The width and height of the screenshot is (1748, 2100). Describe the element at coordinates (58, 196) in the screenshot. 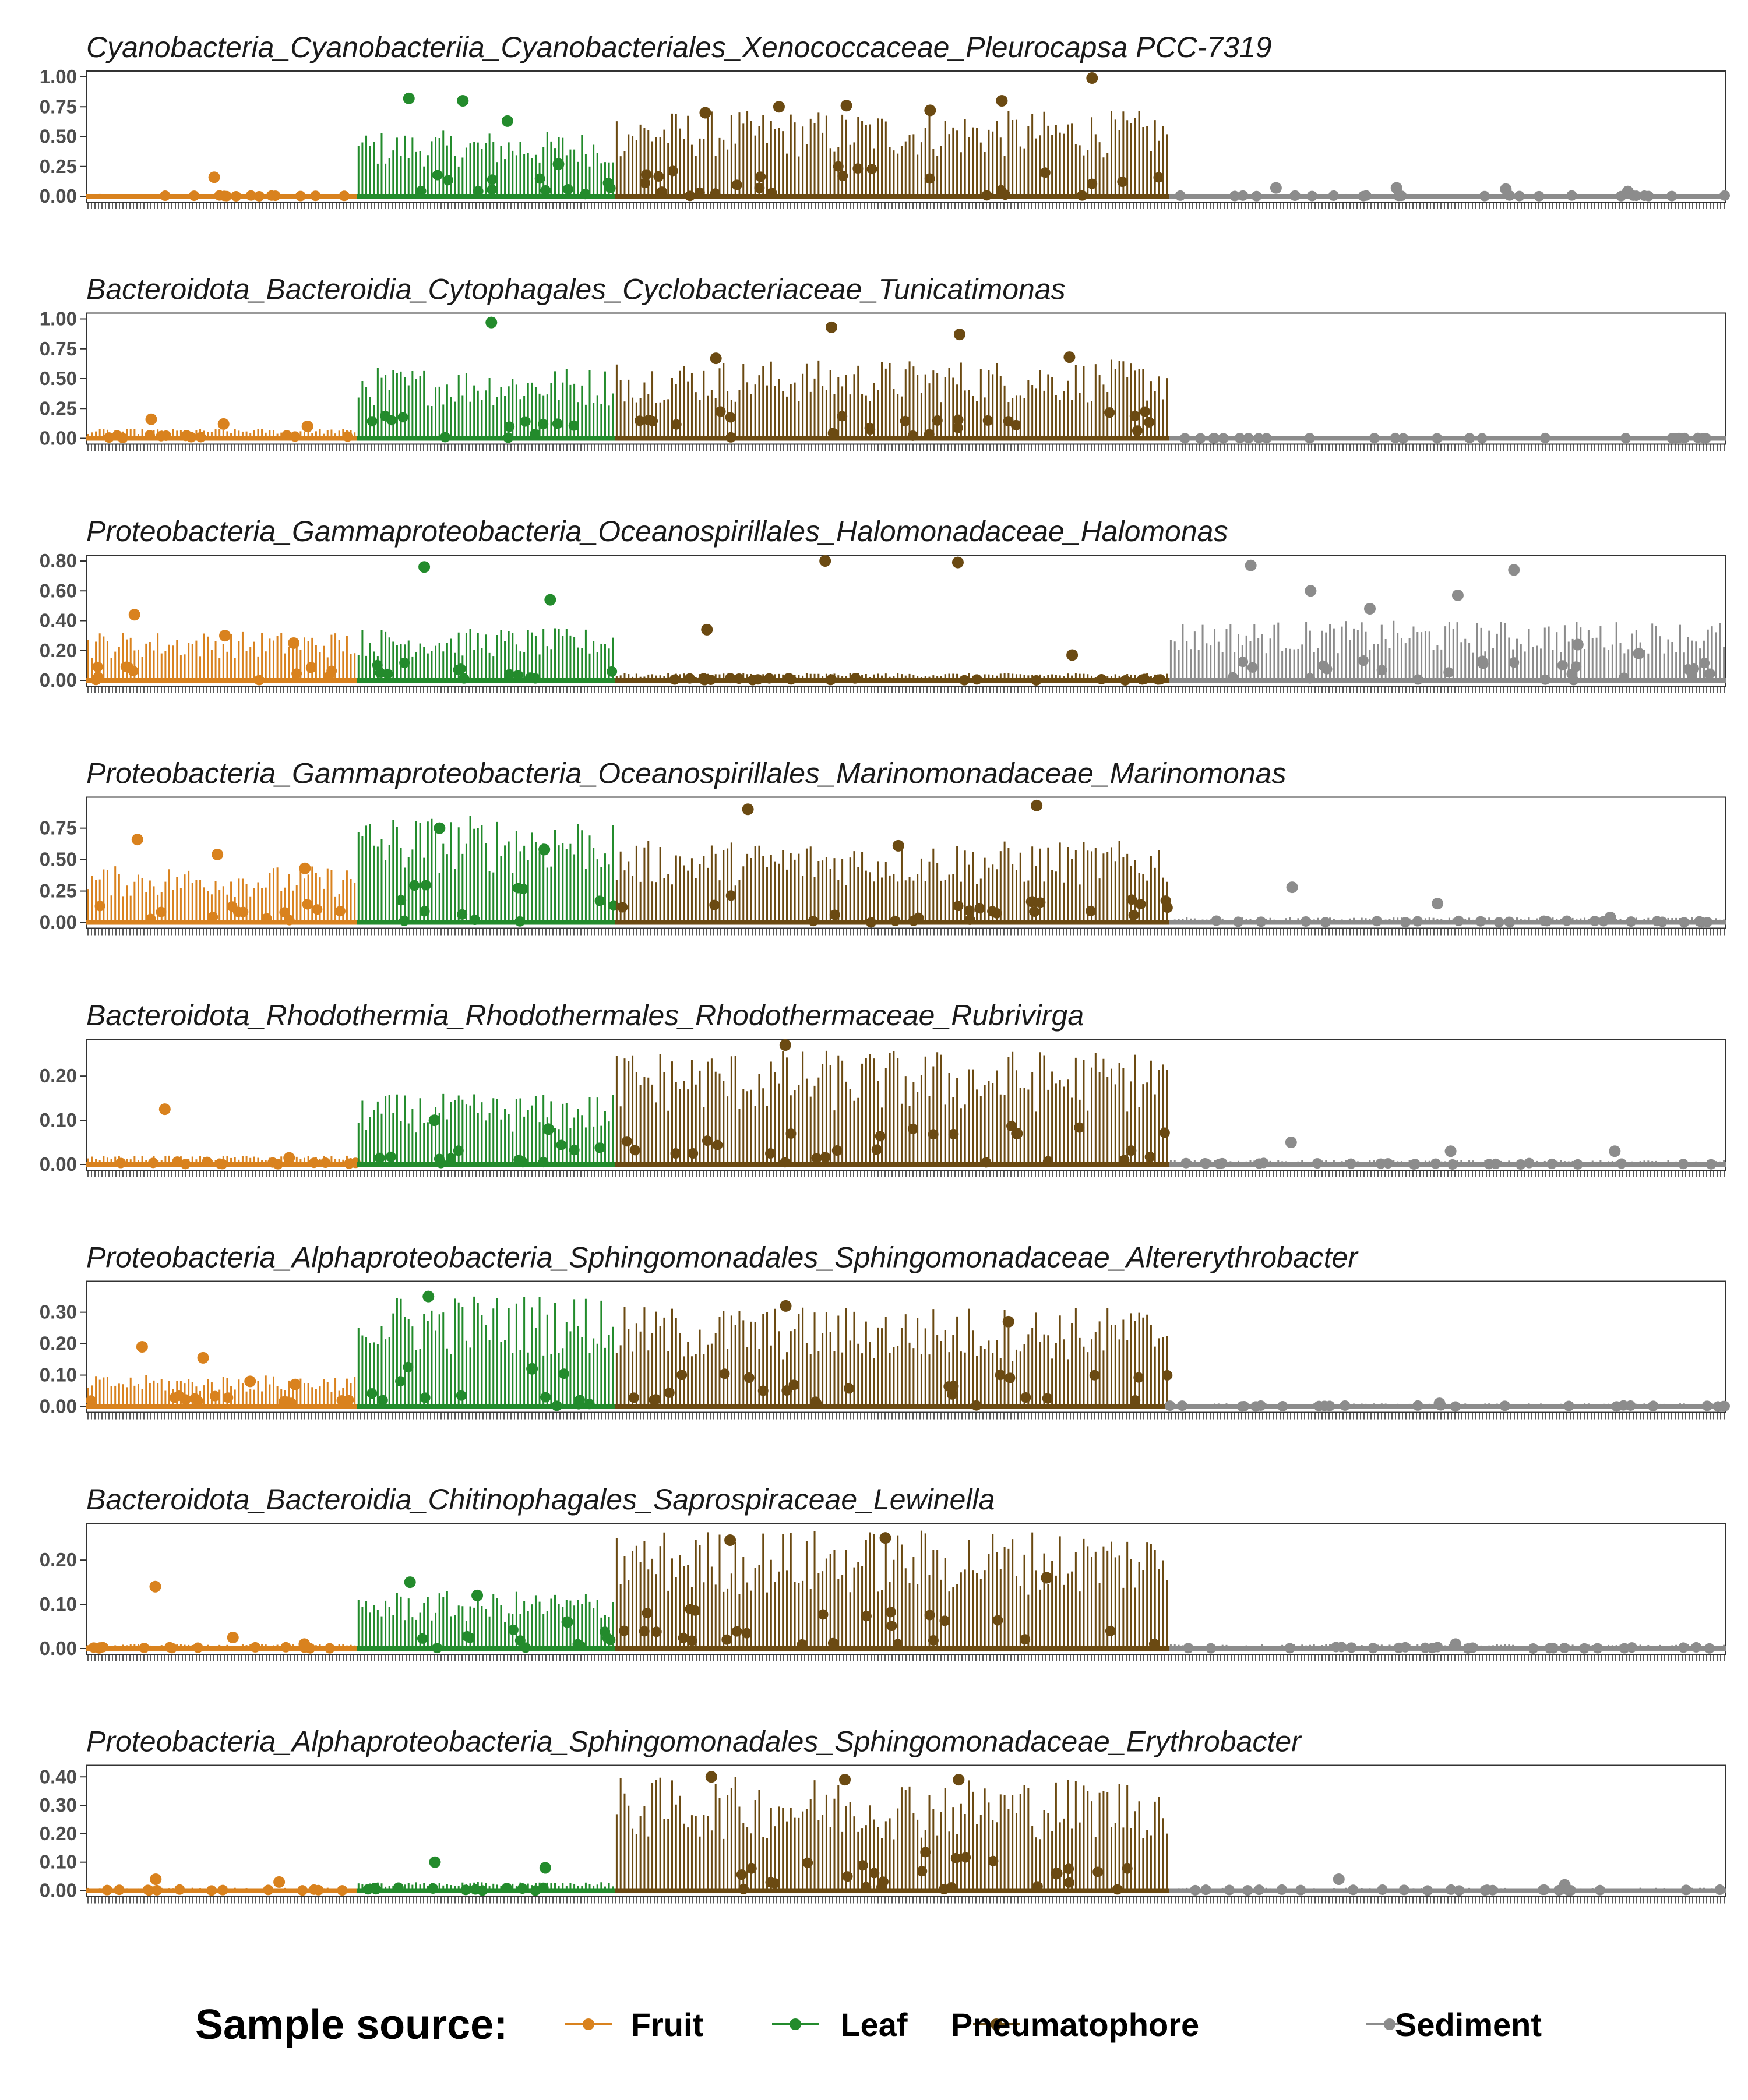

I see `y-tick-label: 0.00` at that location.